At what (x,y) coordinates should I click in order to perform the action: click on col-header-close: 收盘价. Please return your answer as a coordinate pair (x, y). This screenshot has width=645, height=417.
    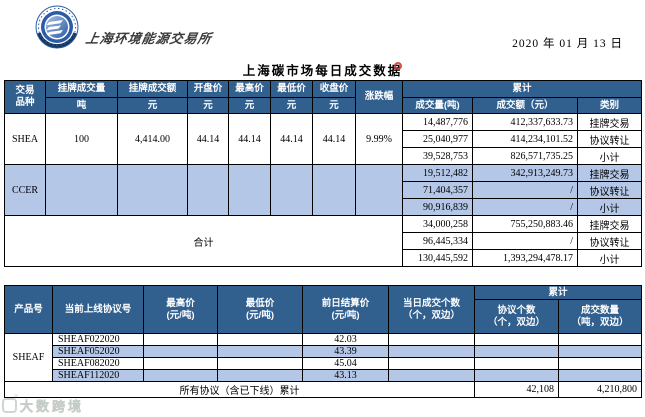
    Looking at the image, I should click on (334, 89).